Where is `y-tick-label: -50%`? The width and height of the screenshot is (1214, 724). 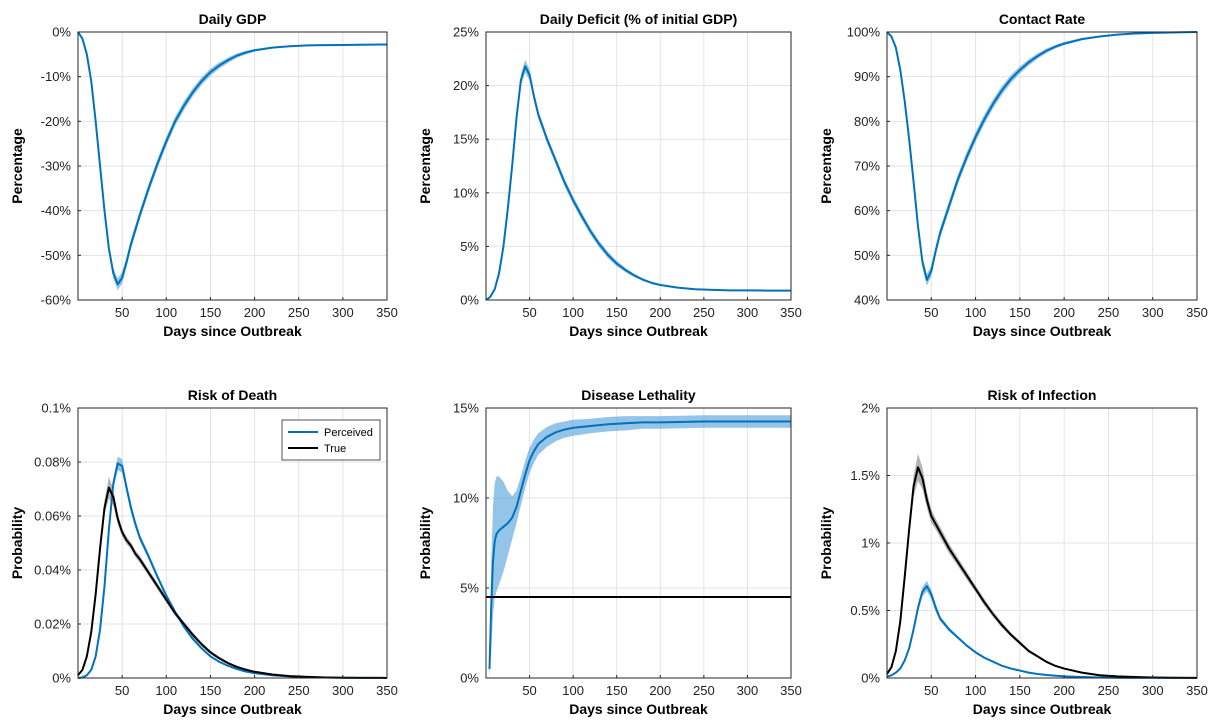
y-tick-label: -50% is located at coordinates (56, 255).